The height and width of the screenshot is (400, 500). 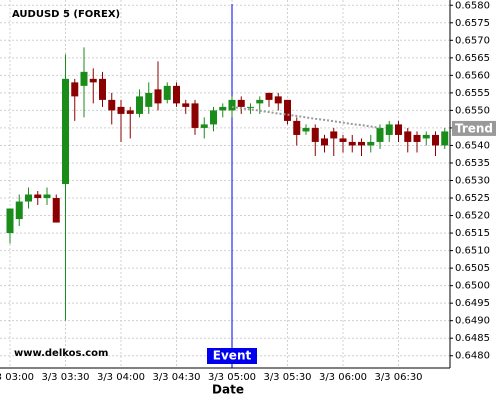 I want to click on trend-label: Trend, so click(x=474, y=128).